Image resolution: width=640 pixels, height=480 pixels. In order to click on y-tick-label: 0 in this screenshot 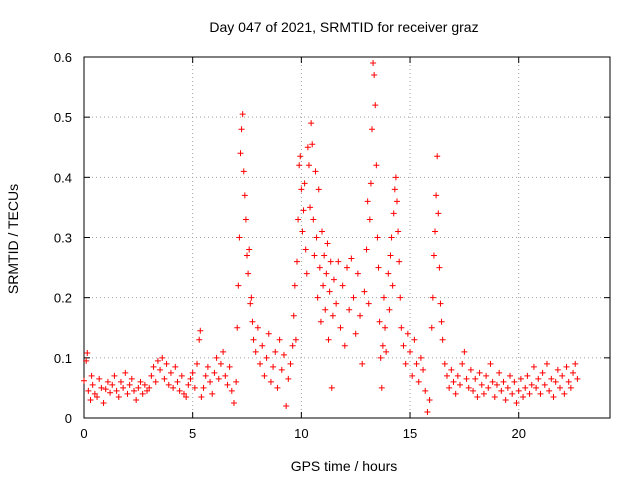, I will do `click(68, 418)`.